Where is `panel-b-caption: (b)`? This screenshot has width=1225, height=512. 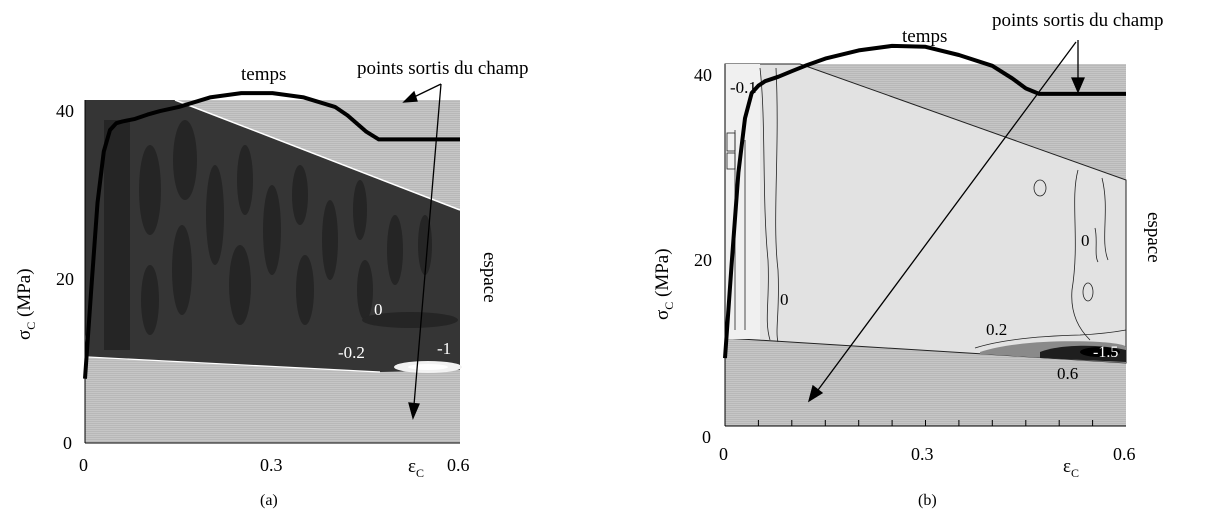 panel-b-caption: (b) is located at coordinates (927, 500).